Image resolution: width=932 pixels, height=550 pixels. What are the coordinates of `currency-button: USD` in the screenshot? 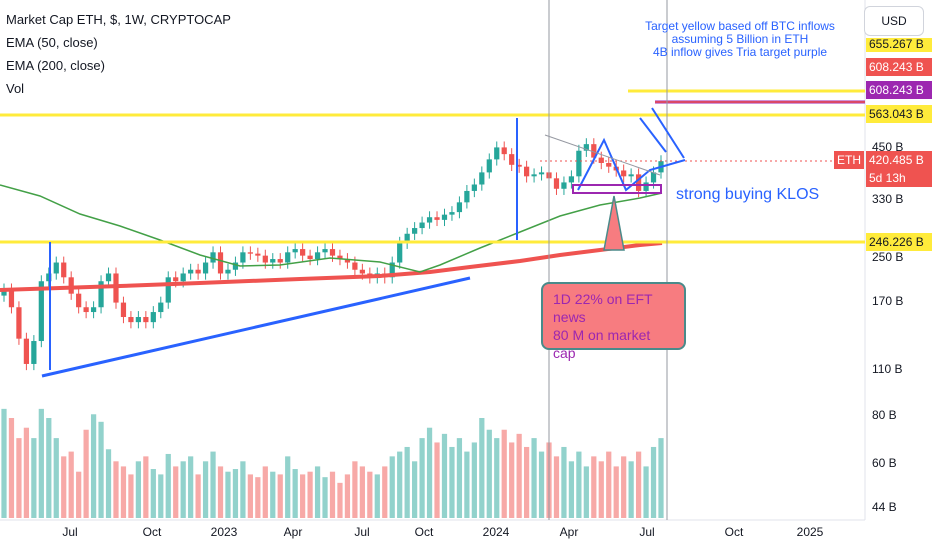 It's located at (894, 21).